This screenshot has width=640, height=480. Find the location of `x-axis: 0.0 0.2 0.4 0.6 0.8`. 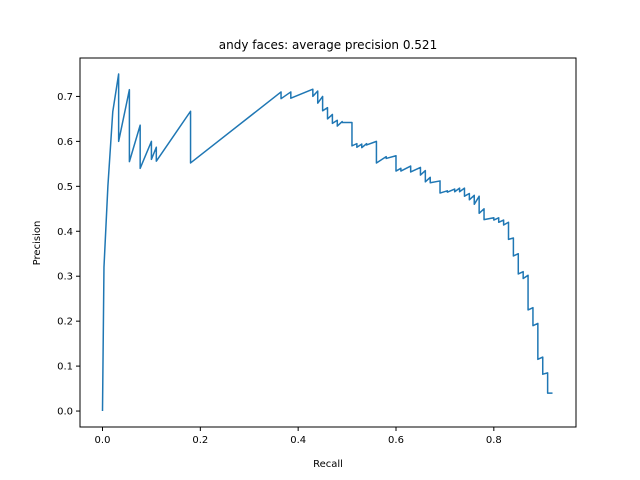

x-axis: 0.0 0.2 0.4 0.6 0.8 is located at coordinates (298, 436).